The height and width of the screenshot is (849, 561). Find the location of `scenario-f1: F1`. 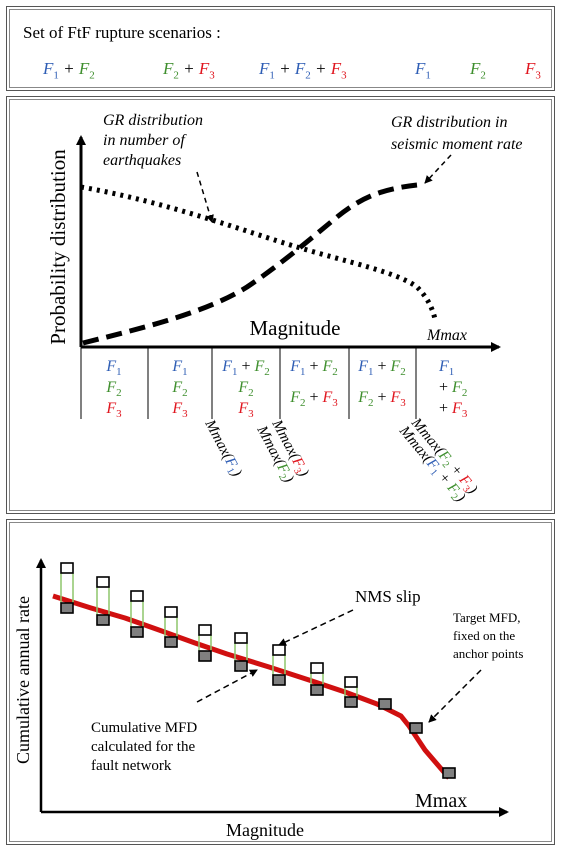

scenario-f1: F1 is located at coordinates (423, 70).